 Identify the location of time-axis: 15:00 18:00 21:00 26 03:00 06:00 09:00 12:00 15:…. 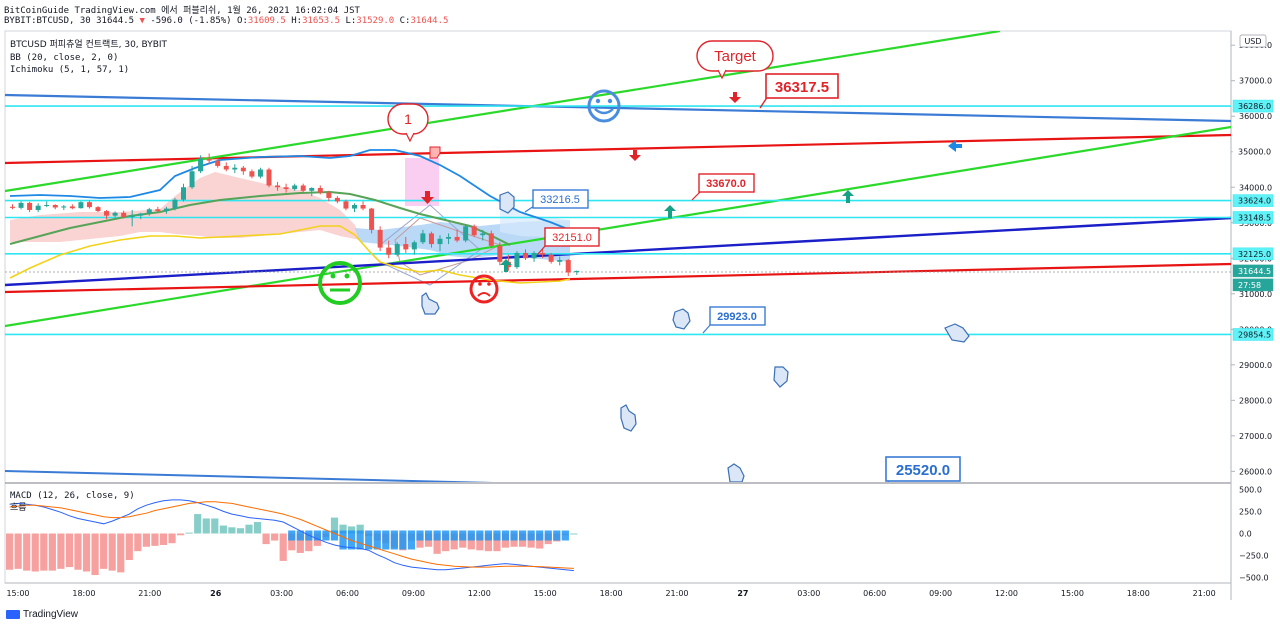
(610, 593).